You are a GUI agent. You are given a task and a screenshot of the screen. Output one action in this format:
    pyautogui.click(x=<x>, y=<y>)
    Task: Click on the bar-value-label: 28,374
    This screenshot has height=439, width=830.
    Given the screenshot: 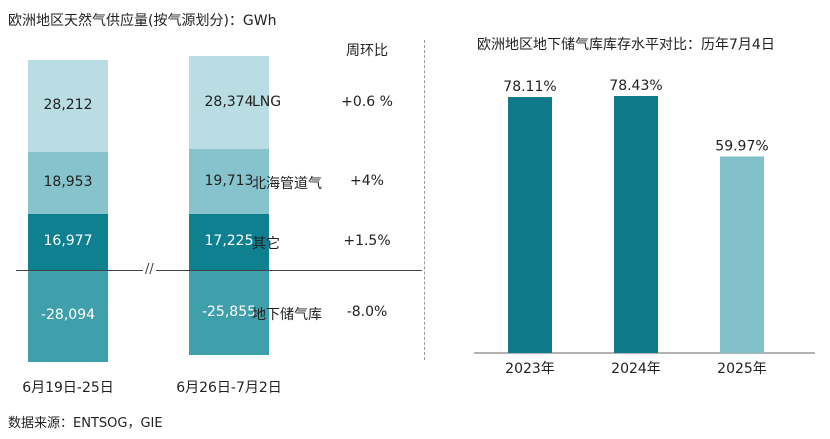 What is the action you would take?
    pyautogui.click(x=229, y=101)
    